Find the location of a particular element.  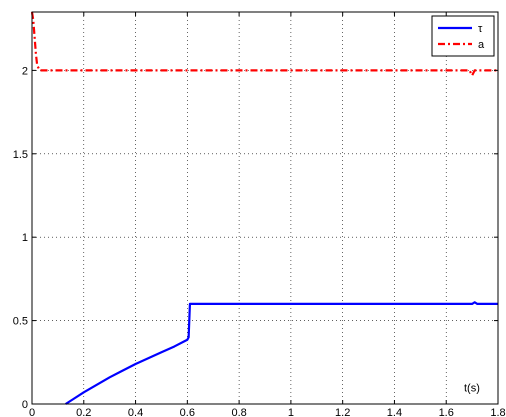

y-tick-label: 0 is located at coordinates (25, 405).